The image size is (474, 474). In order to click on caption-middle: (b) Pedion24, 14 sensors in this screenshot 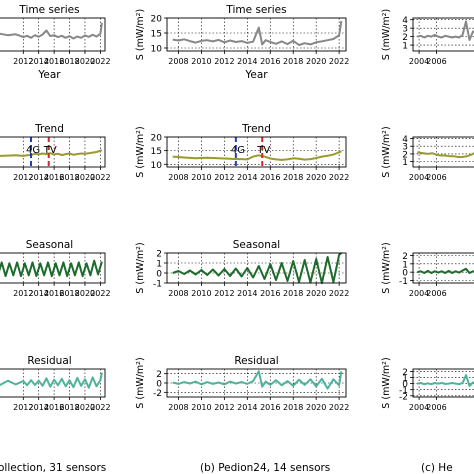, I will do `click(265, 468)`.